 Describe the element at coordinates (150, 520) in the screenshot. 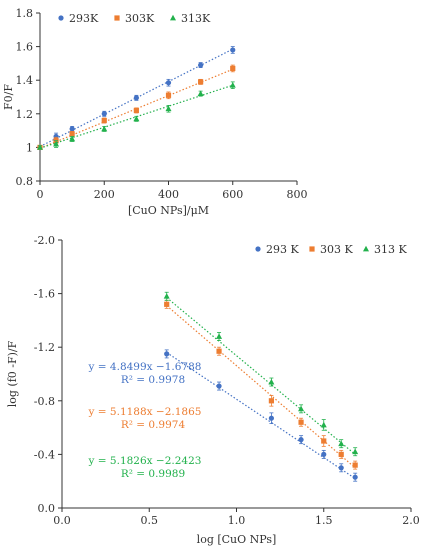

I see `chart-1-x-tick-label: 0.5` at that location.